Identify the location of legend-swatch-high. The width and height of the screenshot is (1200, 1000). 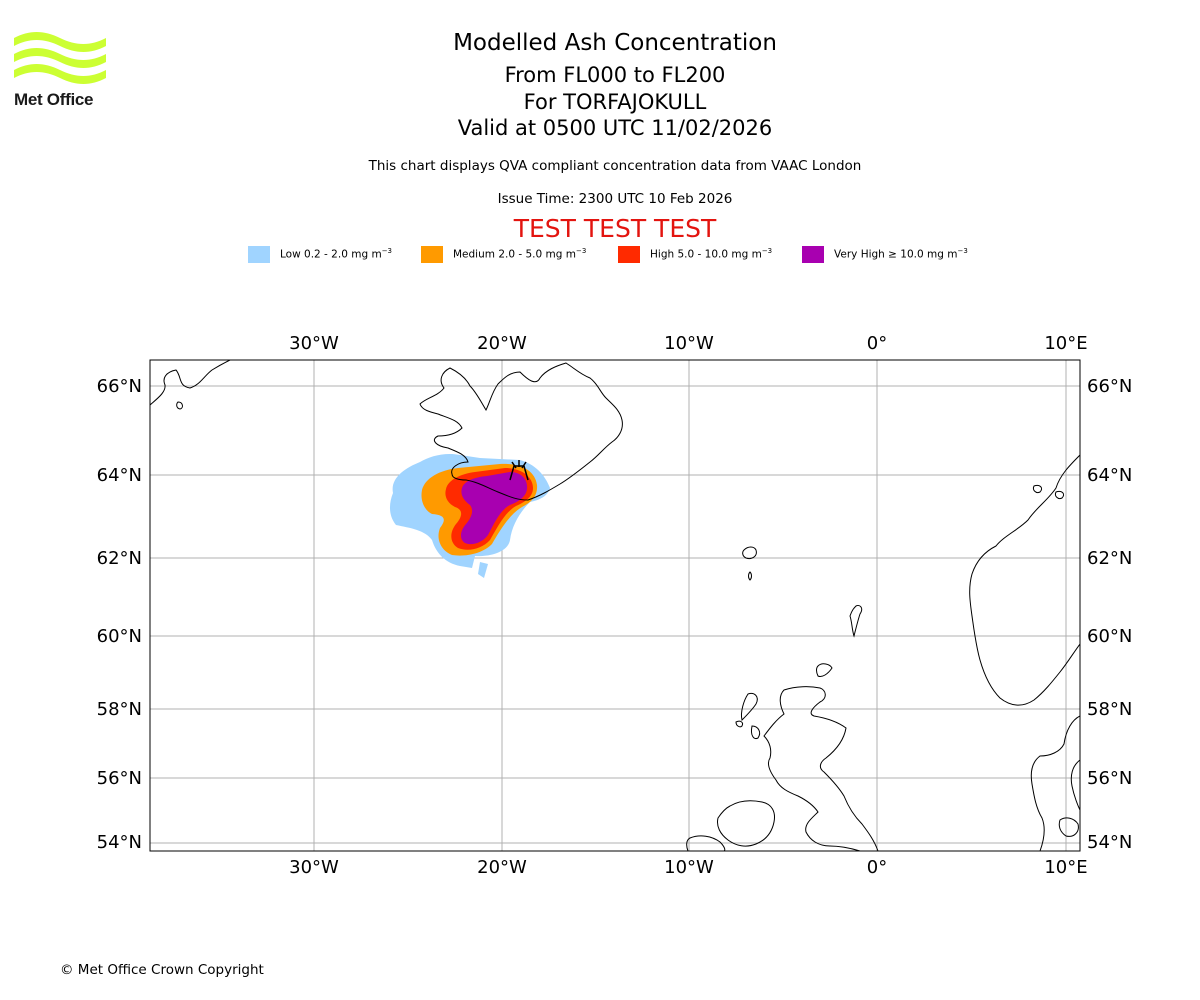
(629, 254).